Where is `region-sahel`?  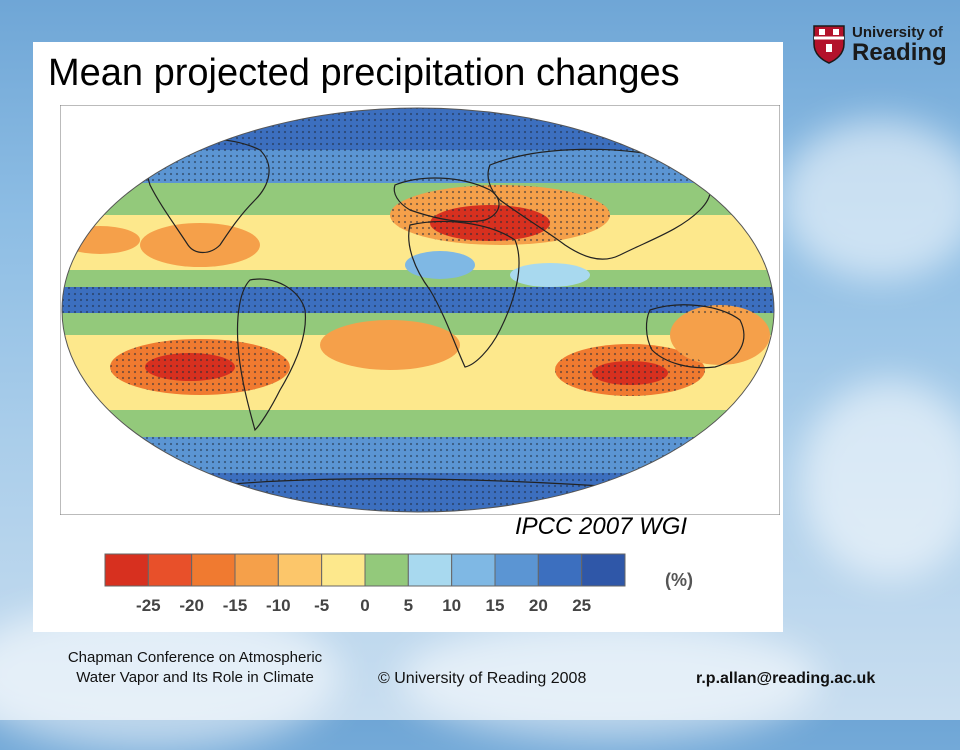
region-sahel is located at coordinates (440, 265).